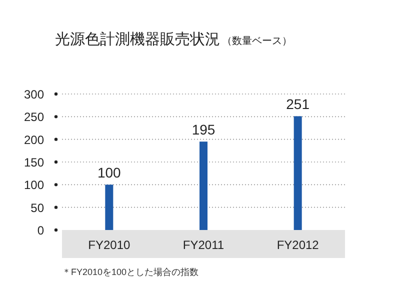 This screenshot has width=400, height=305. Describe the element at coordinates (34, 163) in the screenshot. I see `y-tick-label: 150` at that location.